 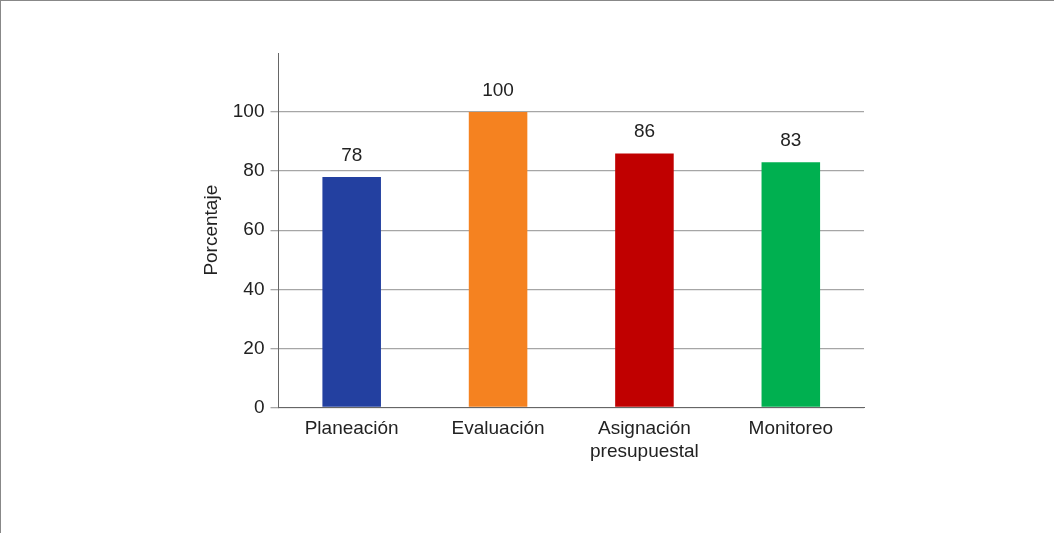 I want to click on y-axis-title: Porcentaje, so click(x=210, y=230).